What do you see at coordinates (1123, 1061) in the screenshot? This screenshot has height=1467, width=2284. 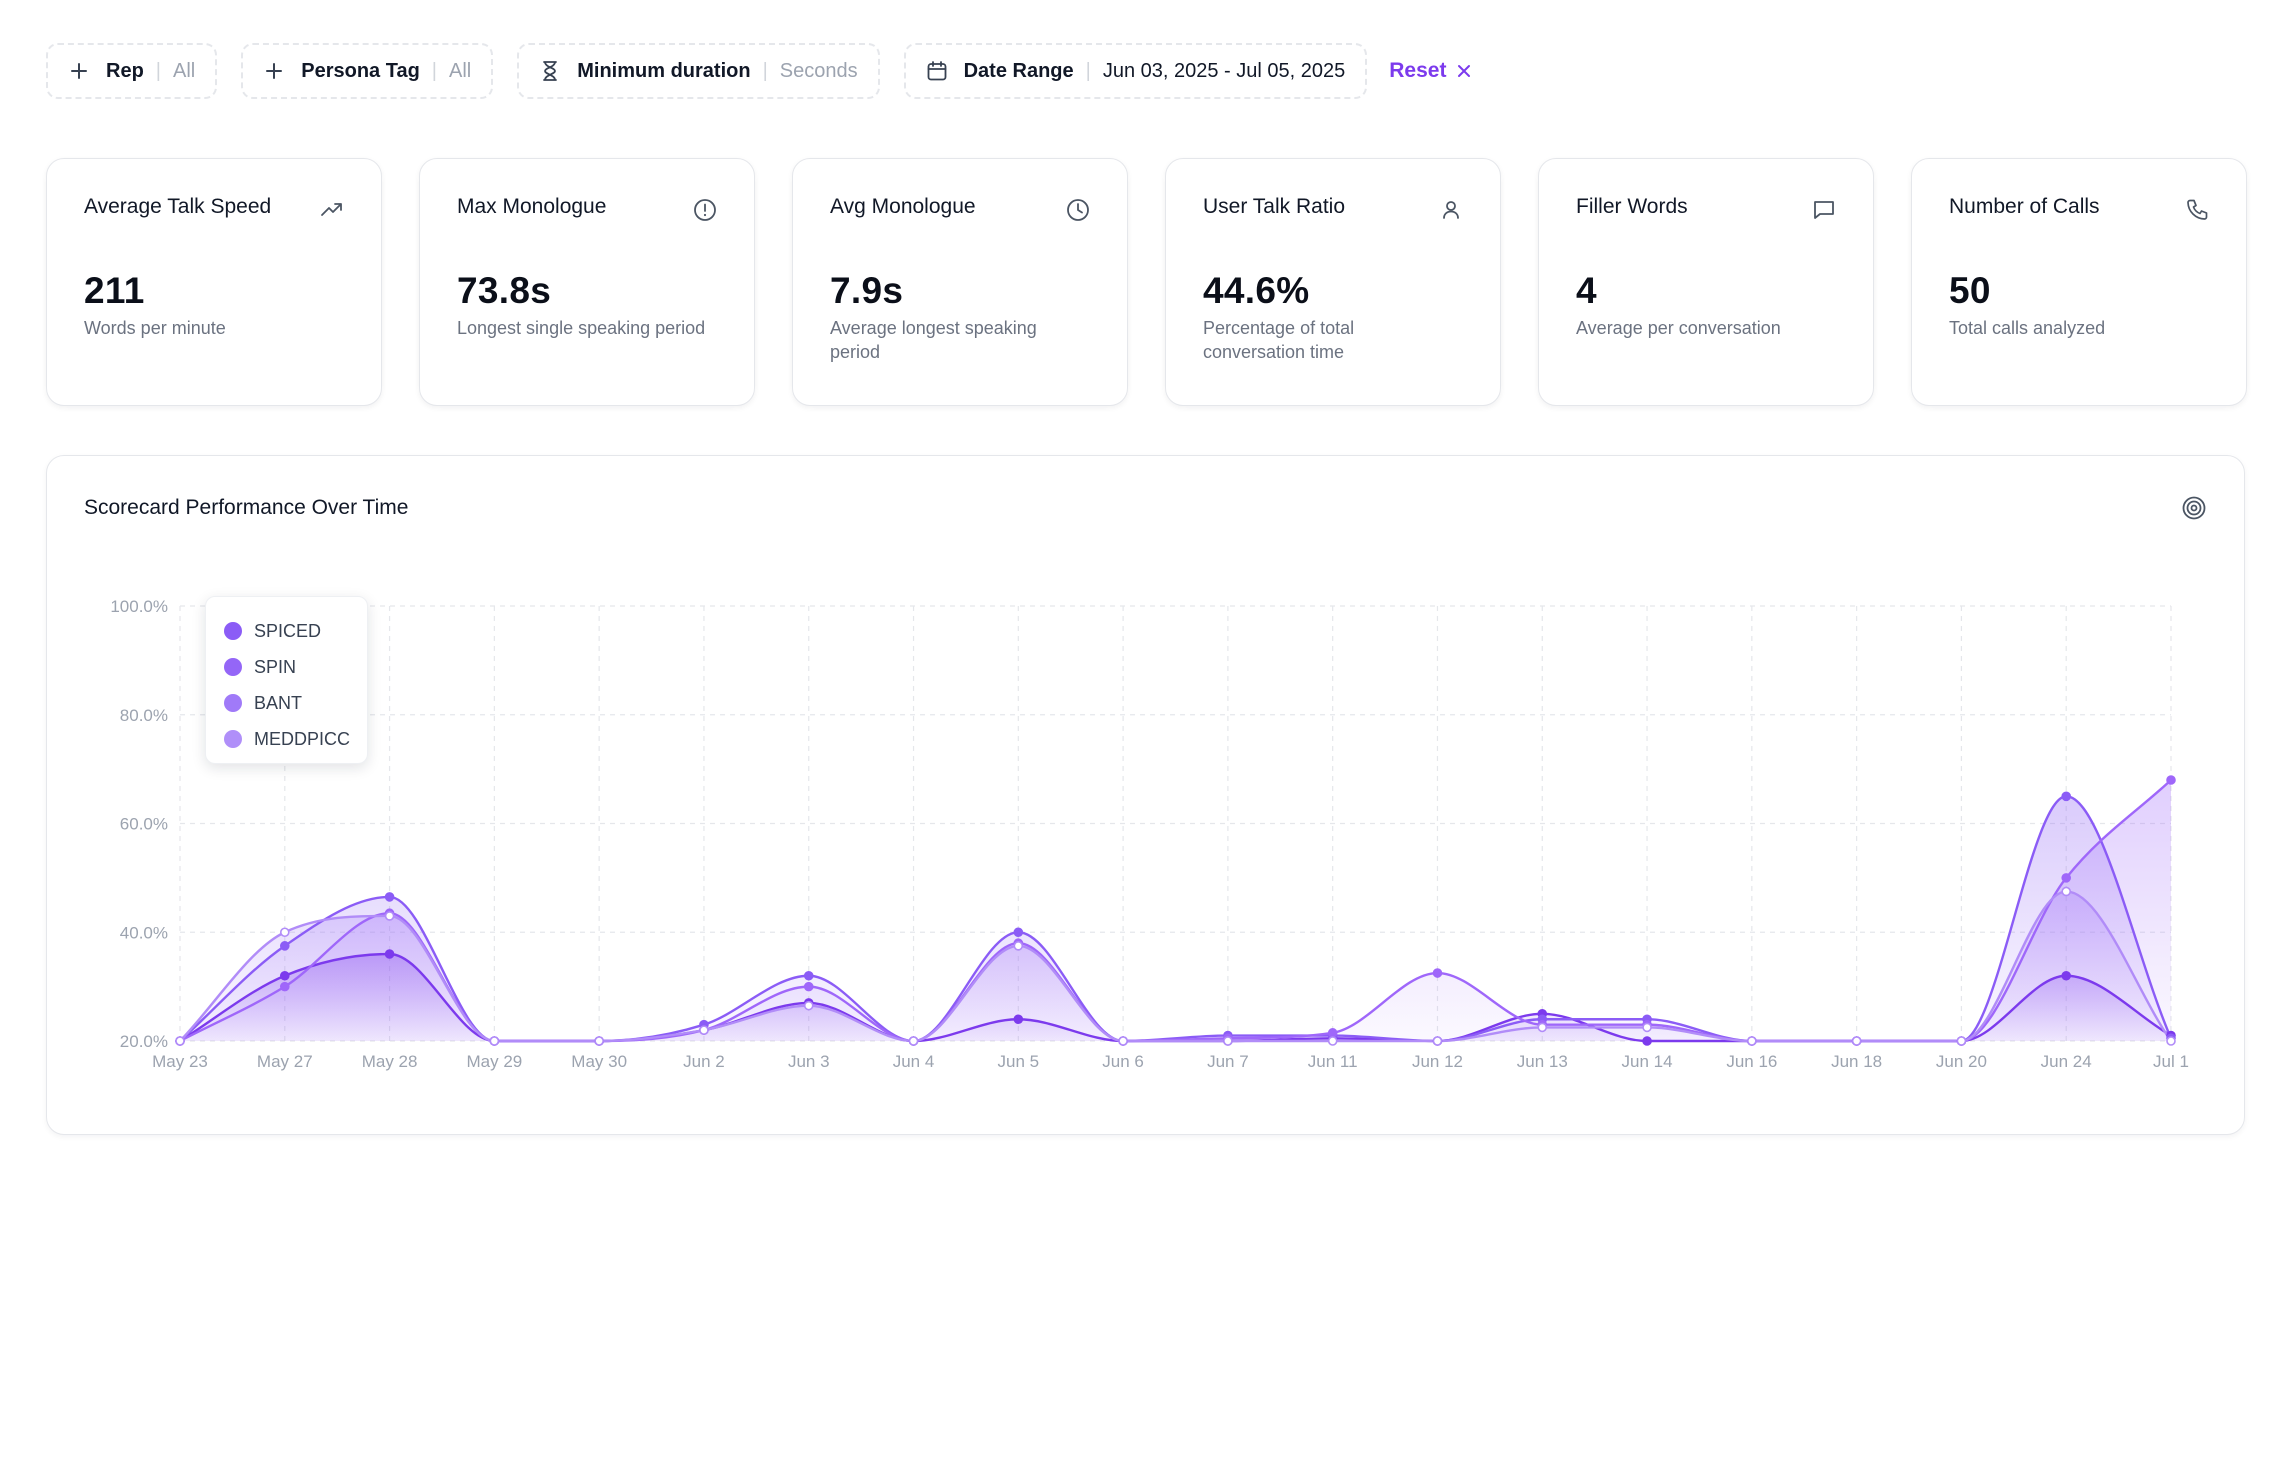 I see `x-tick-label: Jun 6` at bounding box center [1123, 1061].